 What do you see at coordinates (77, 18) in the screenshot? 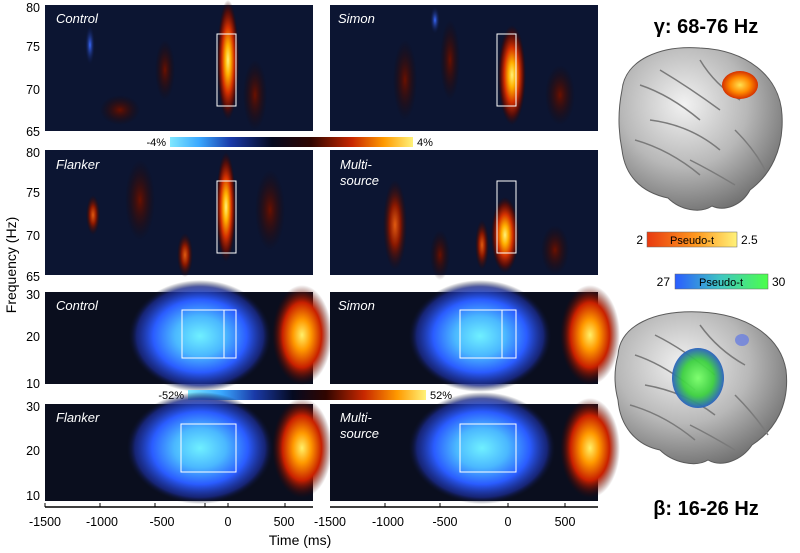
I see `gamma-label-control: Control` at bounding box center [77, 18].